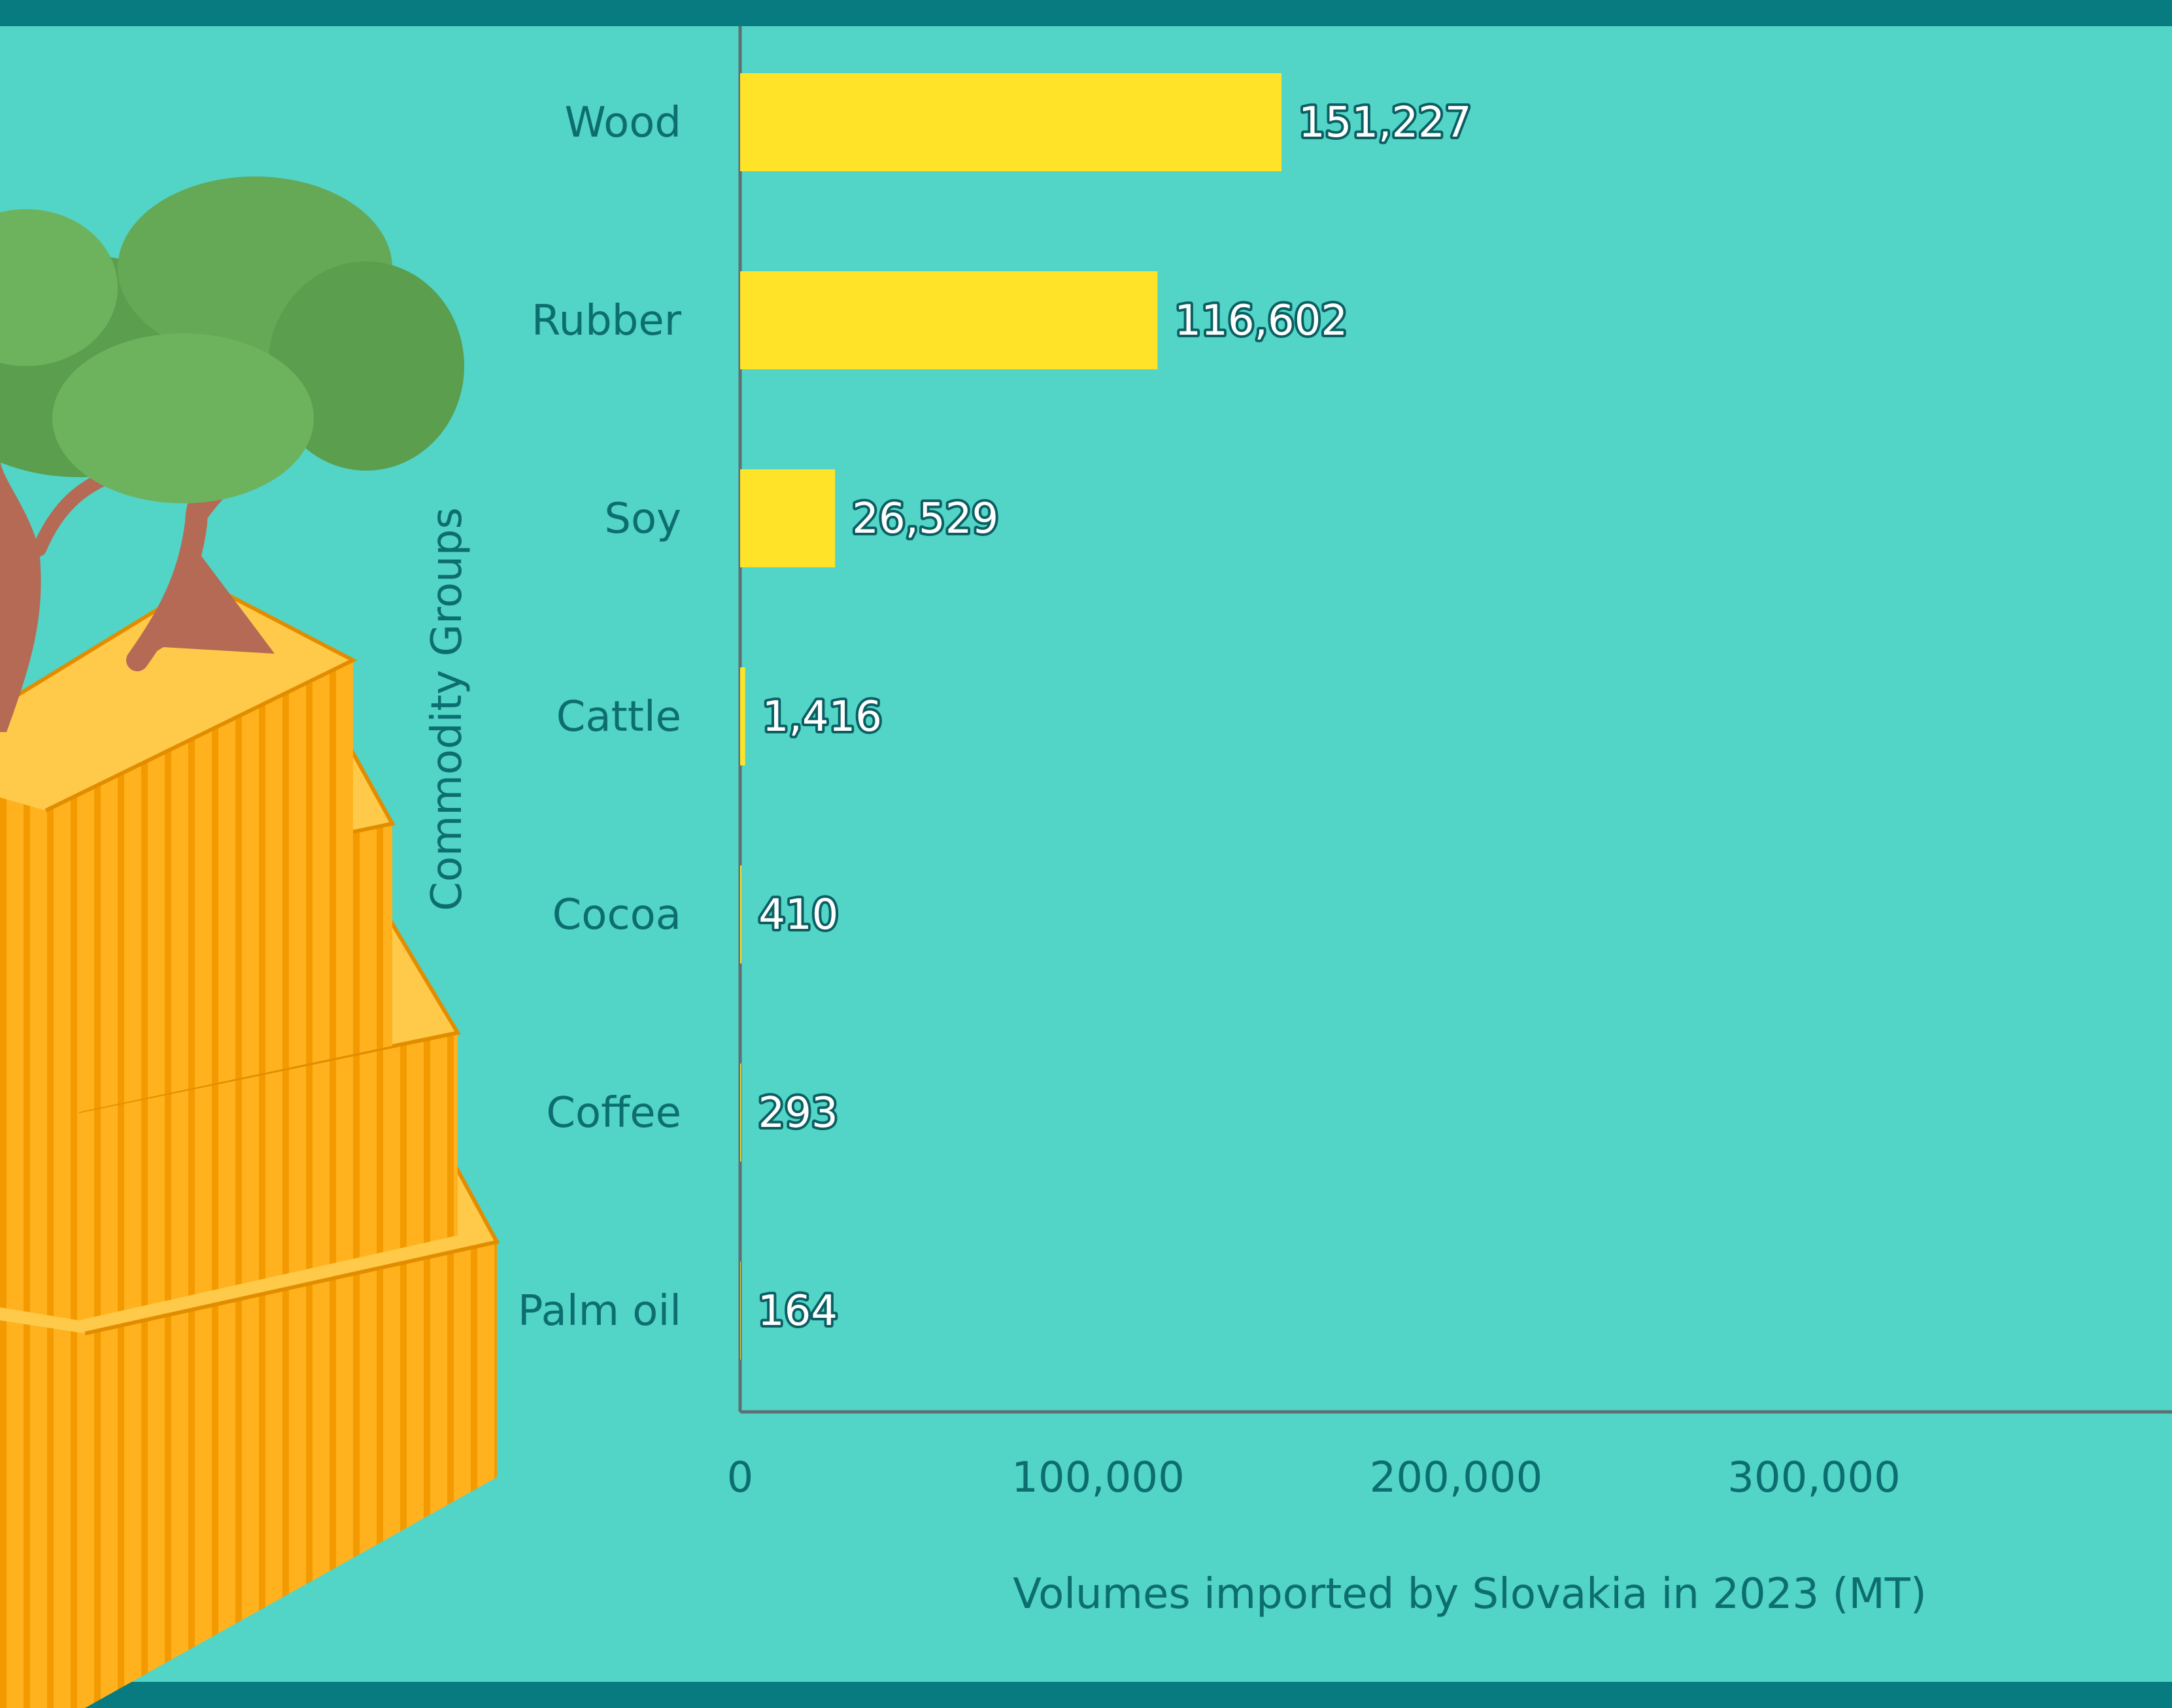 Image resolution: width=2172 pixels, height=1708 pixels. I want to click on x-tick-label: 200,000, so click(1456, 1478).